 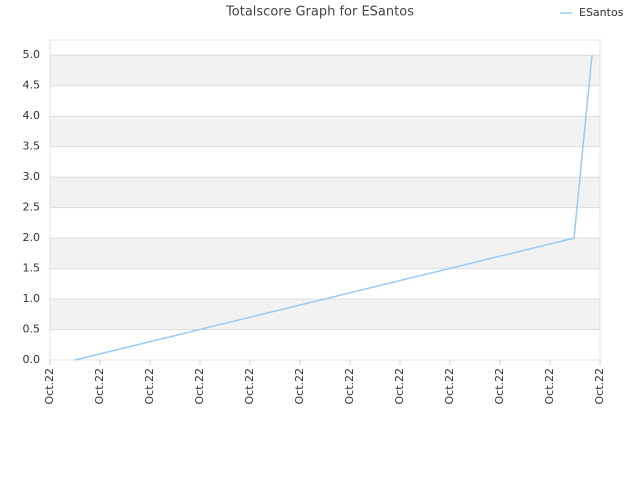 What do you see at coordinates (32, 115) in the screenshot?
I see `y-tick-label: 4.0` at bounding box center [32, 115].